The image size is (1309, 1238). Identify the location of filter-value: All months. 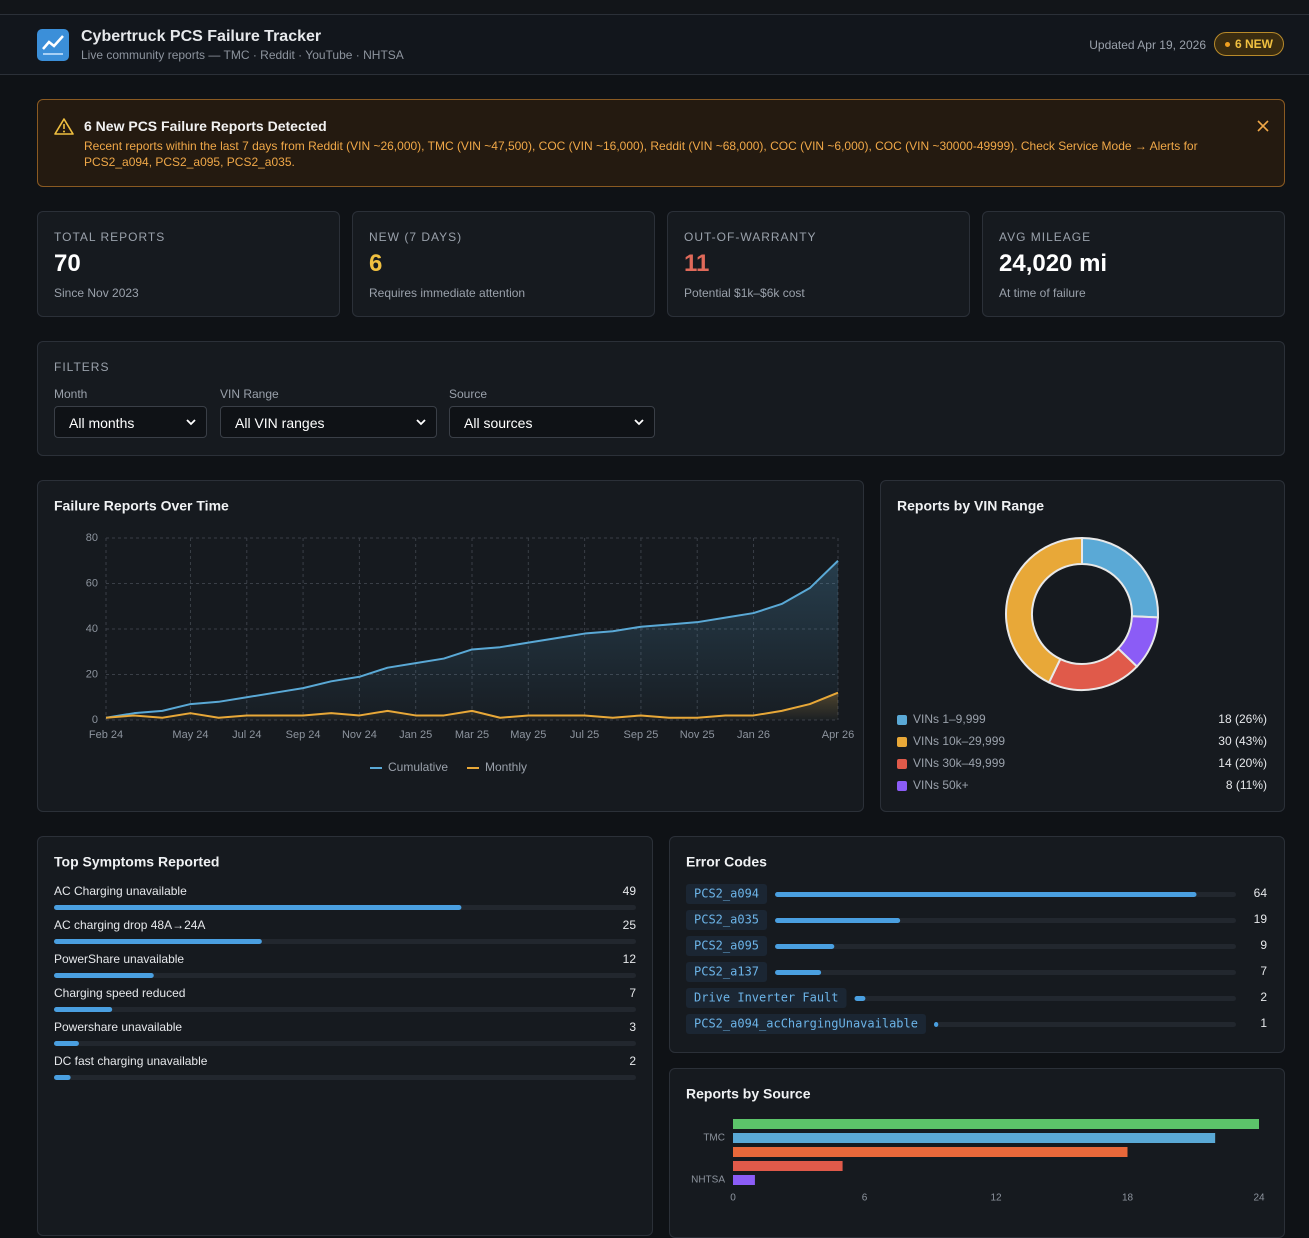
(102, 423).